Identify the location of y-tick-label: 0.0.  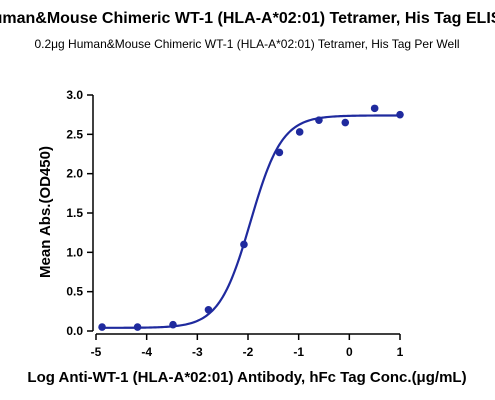
(74, 331).